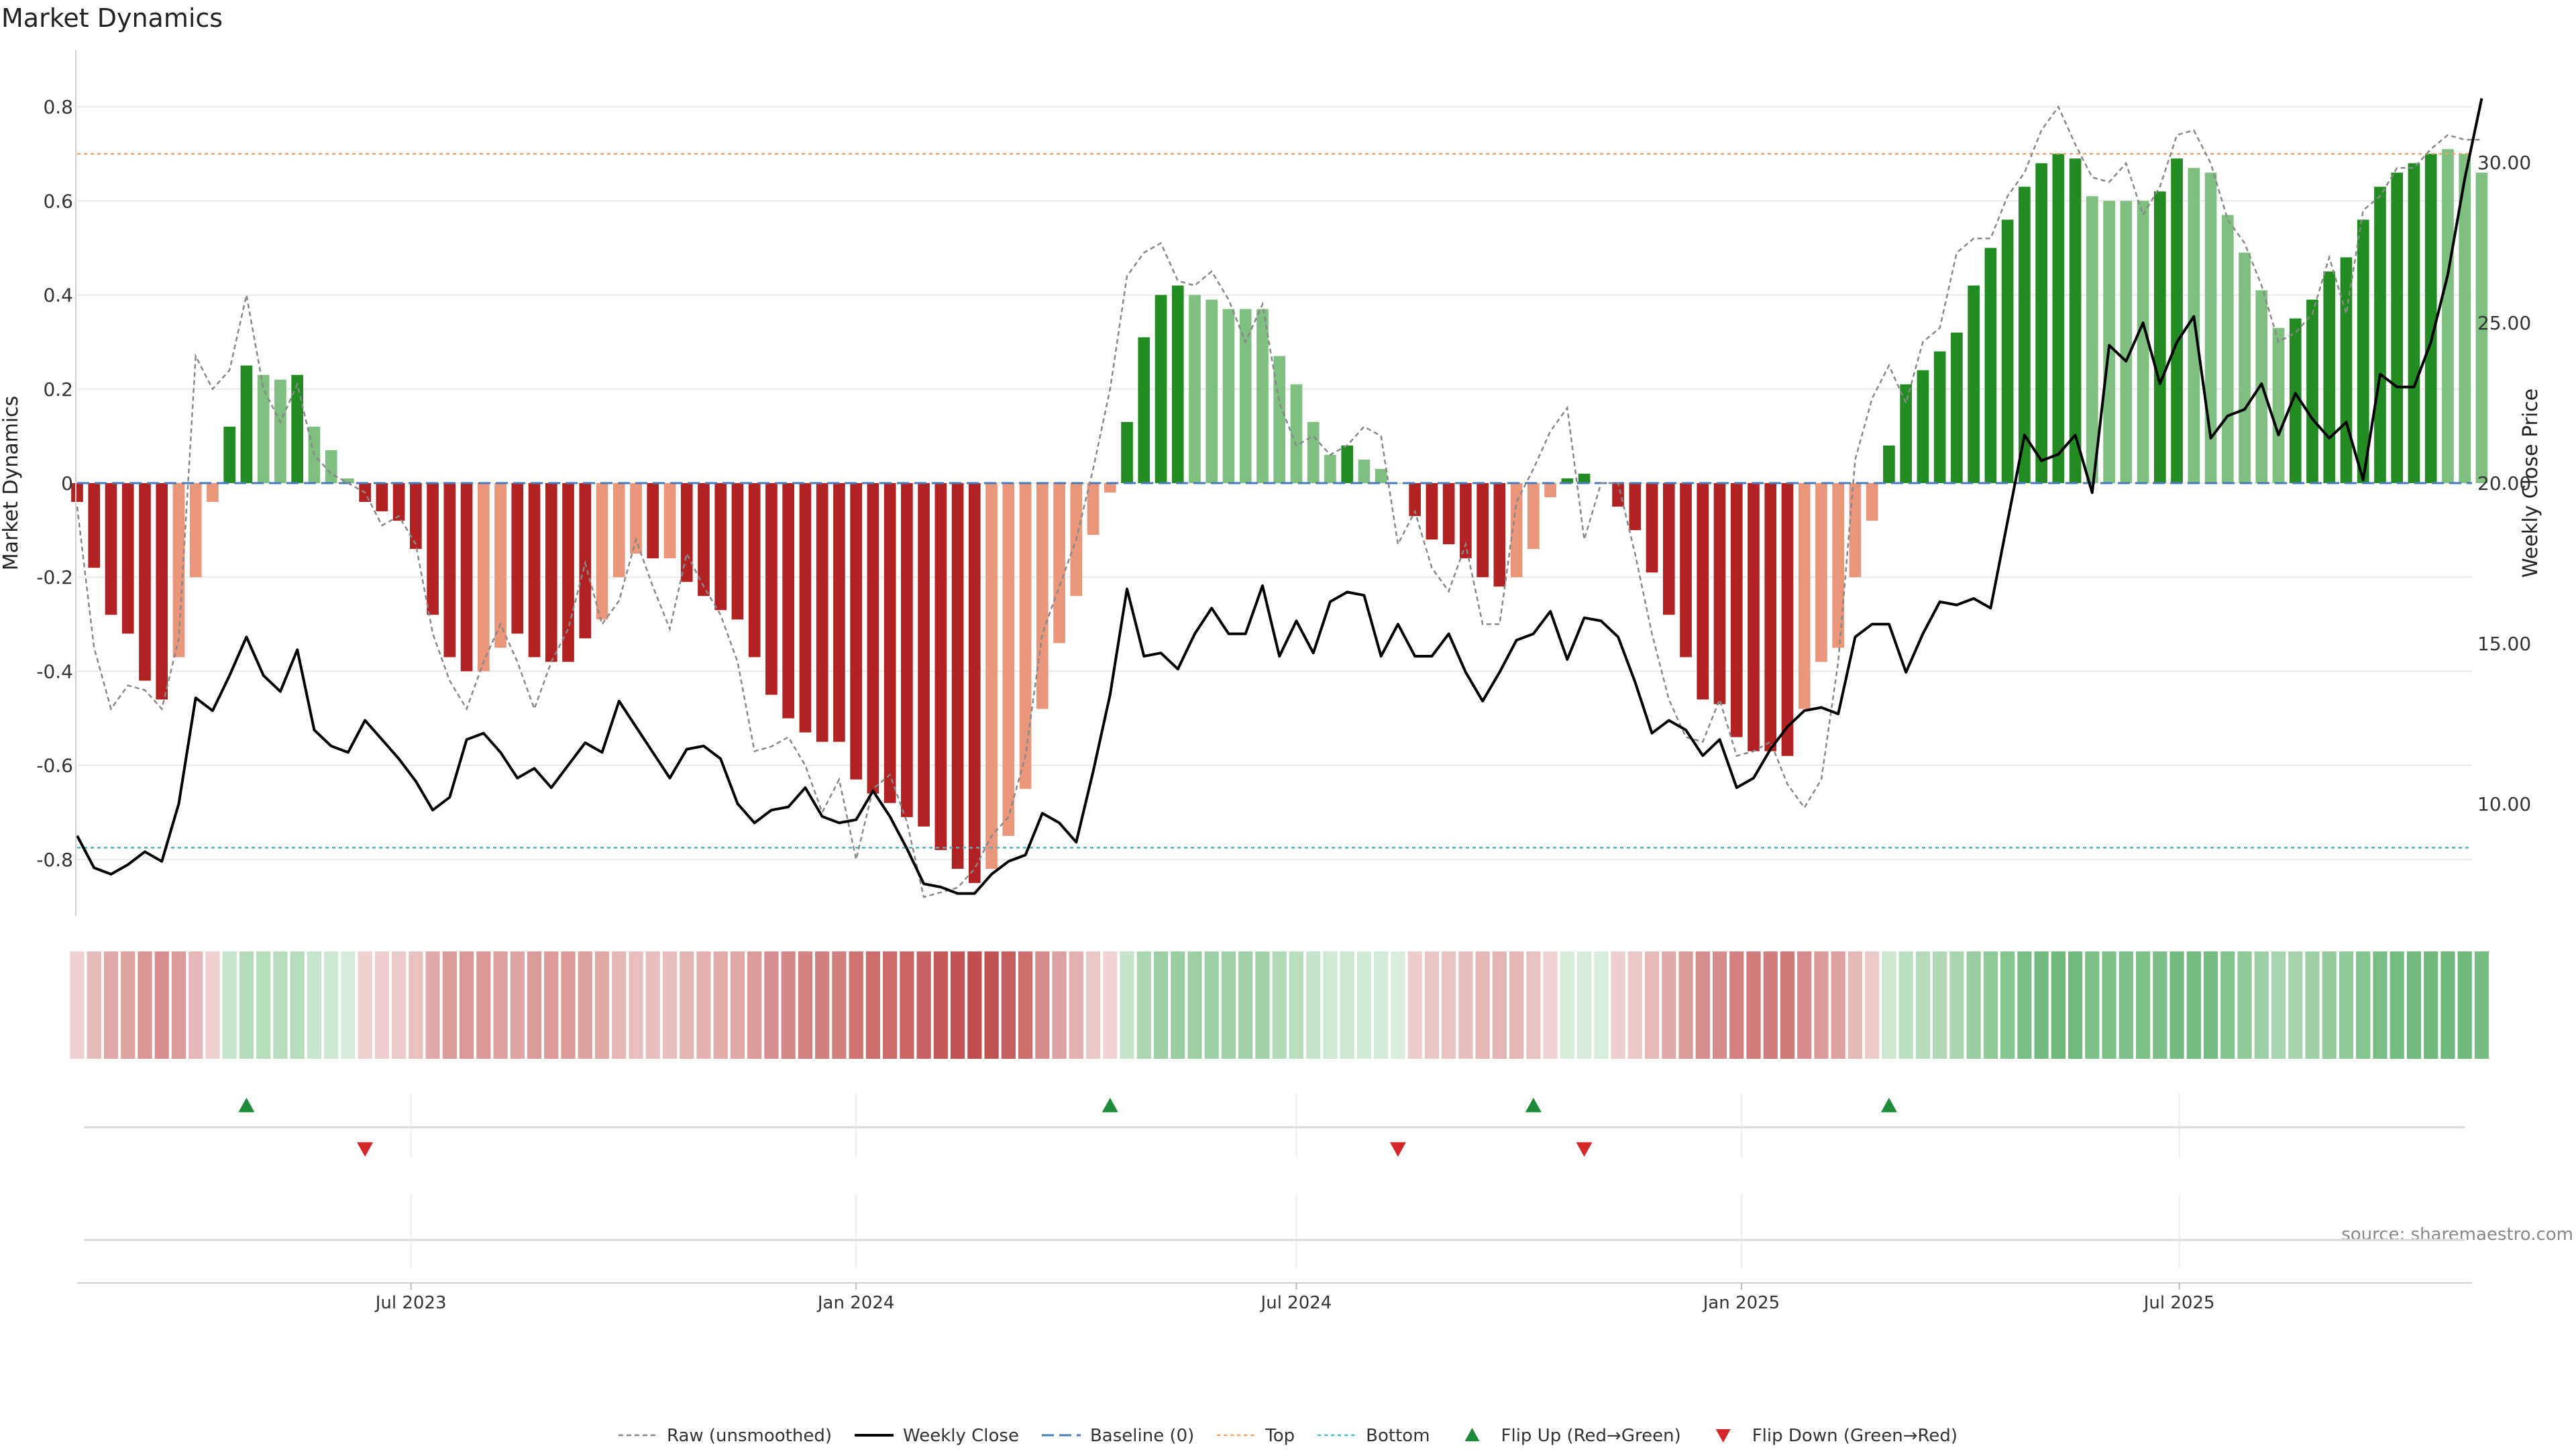  Describe the element at coordinates (2457, 1235) in the screenshot. I see `source-note: source: sharemaestro.com` at that location.